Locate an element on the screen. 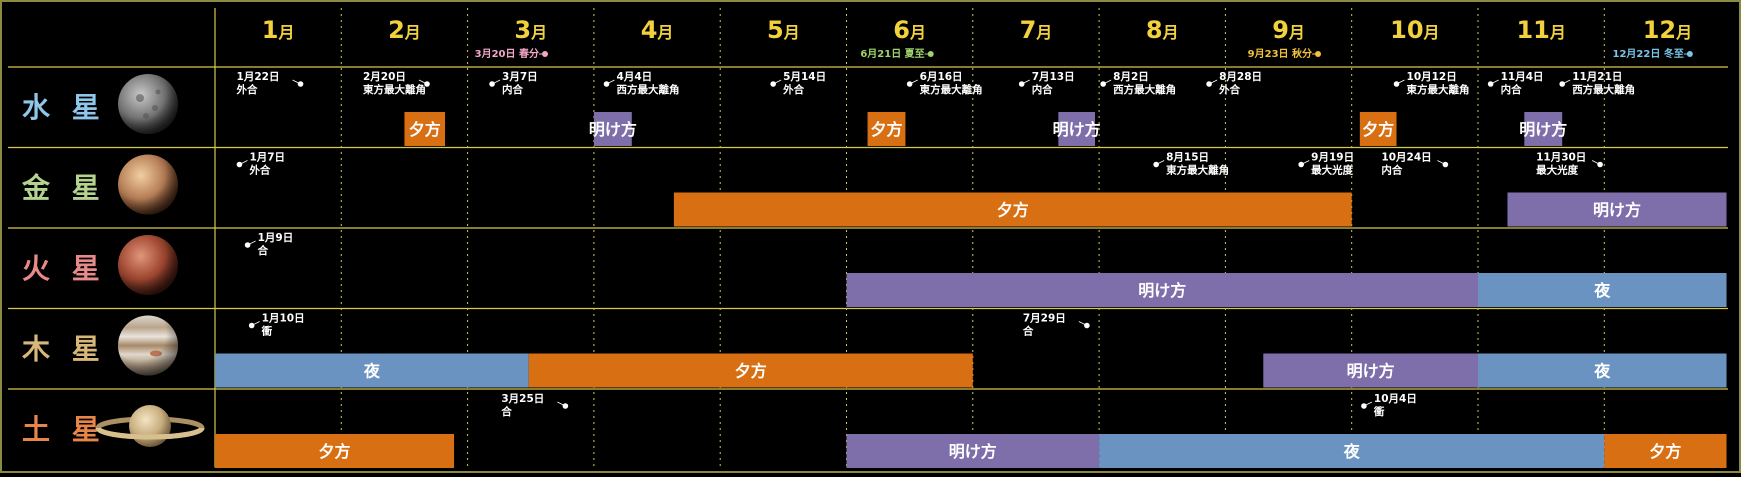 This screenshot has width=1741, height=477. event-label: 11月30日 is located at coordinates (1561, 158).